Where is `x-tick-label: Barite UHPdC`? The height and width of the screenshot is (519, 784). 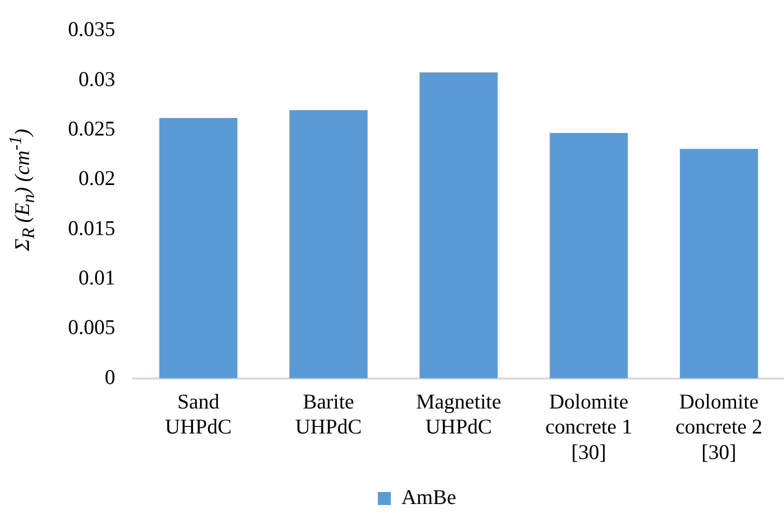
x-tick-label: Barite UHPdC is located at coordinates (328, 414).